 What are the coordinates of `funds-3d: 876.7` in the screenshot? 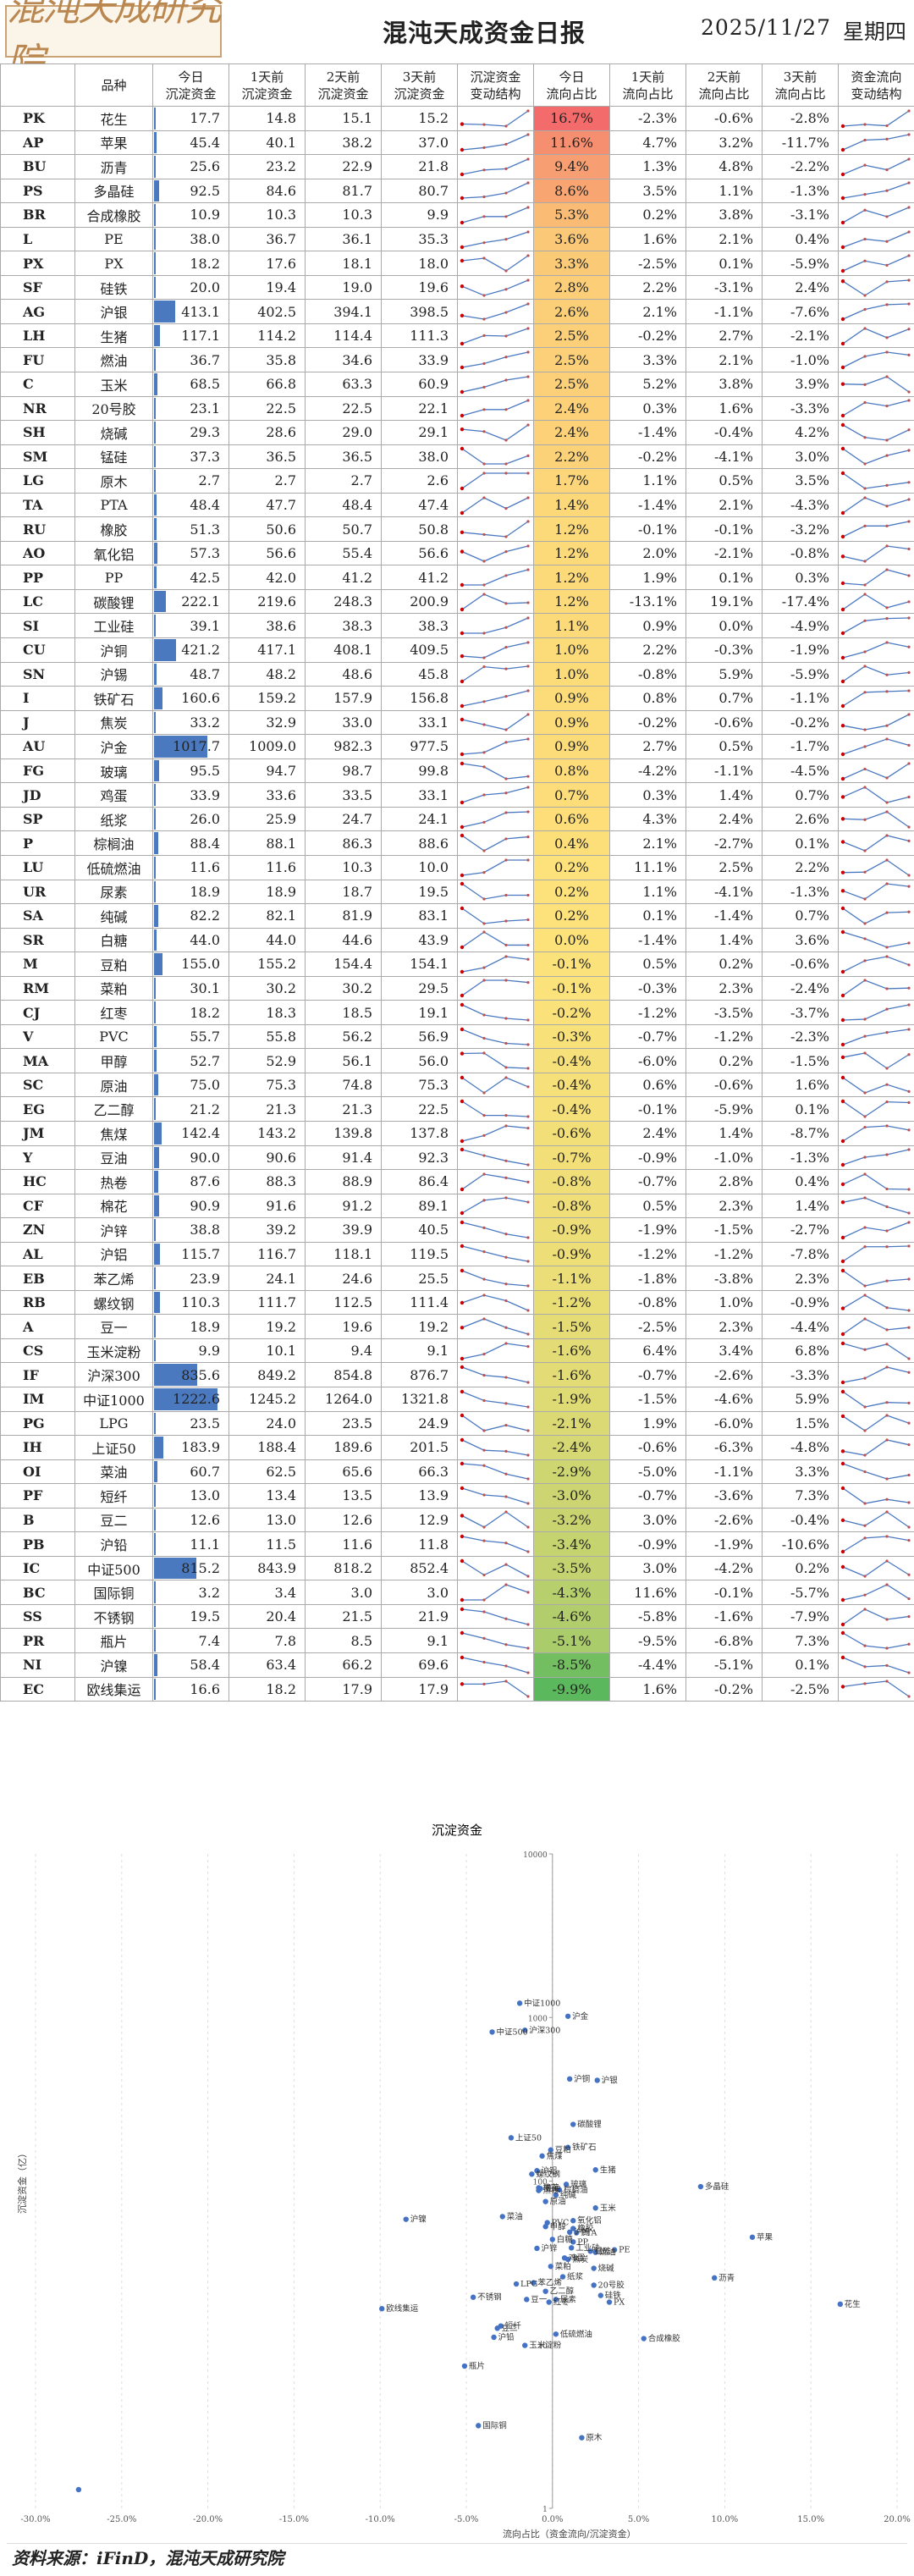 It's located at (419, 1375).